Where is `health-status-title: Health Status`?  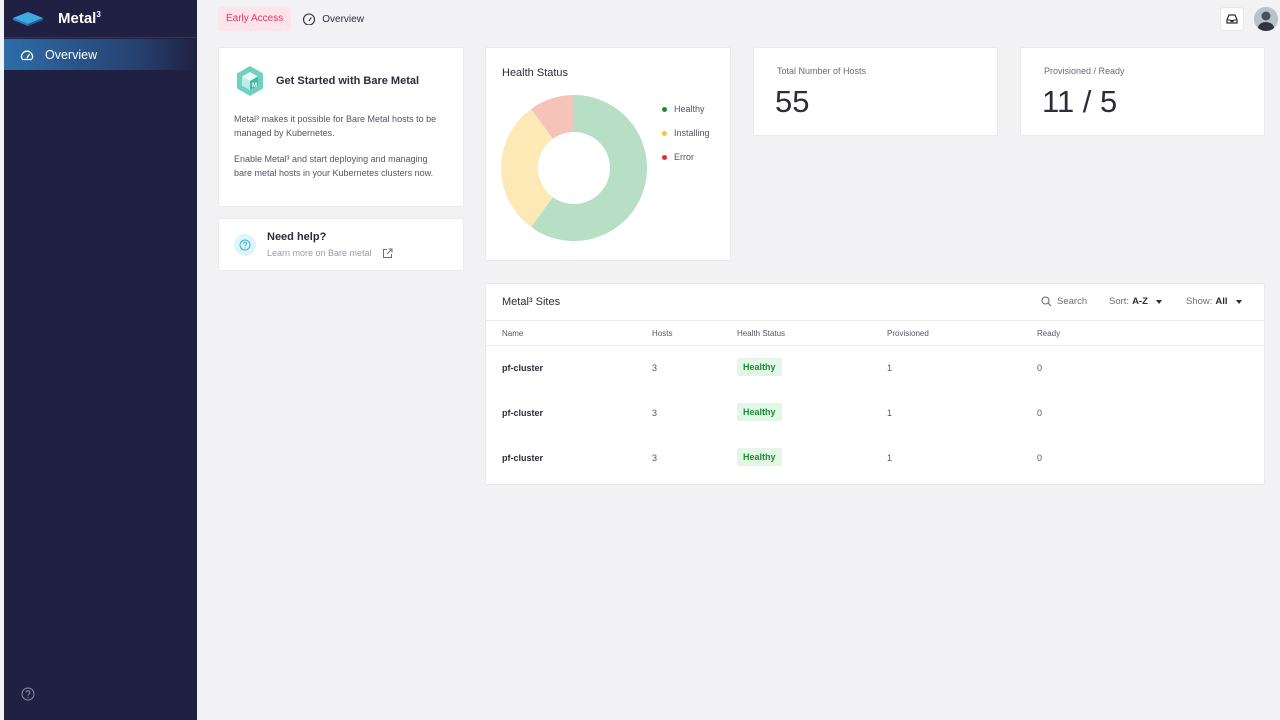
health-status-title: Health Status is located at coordinates (535, 73).